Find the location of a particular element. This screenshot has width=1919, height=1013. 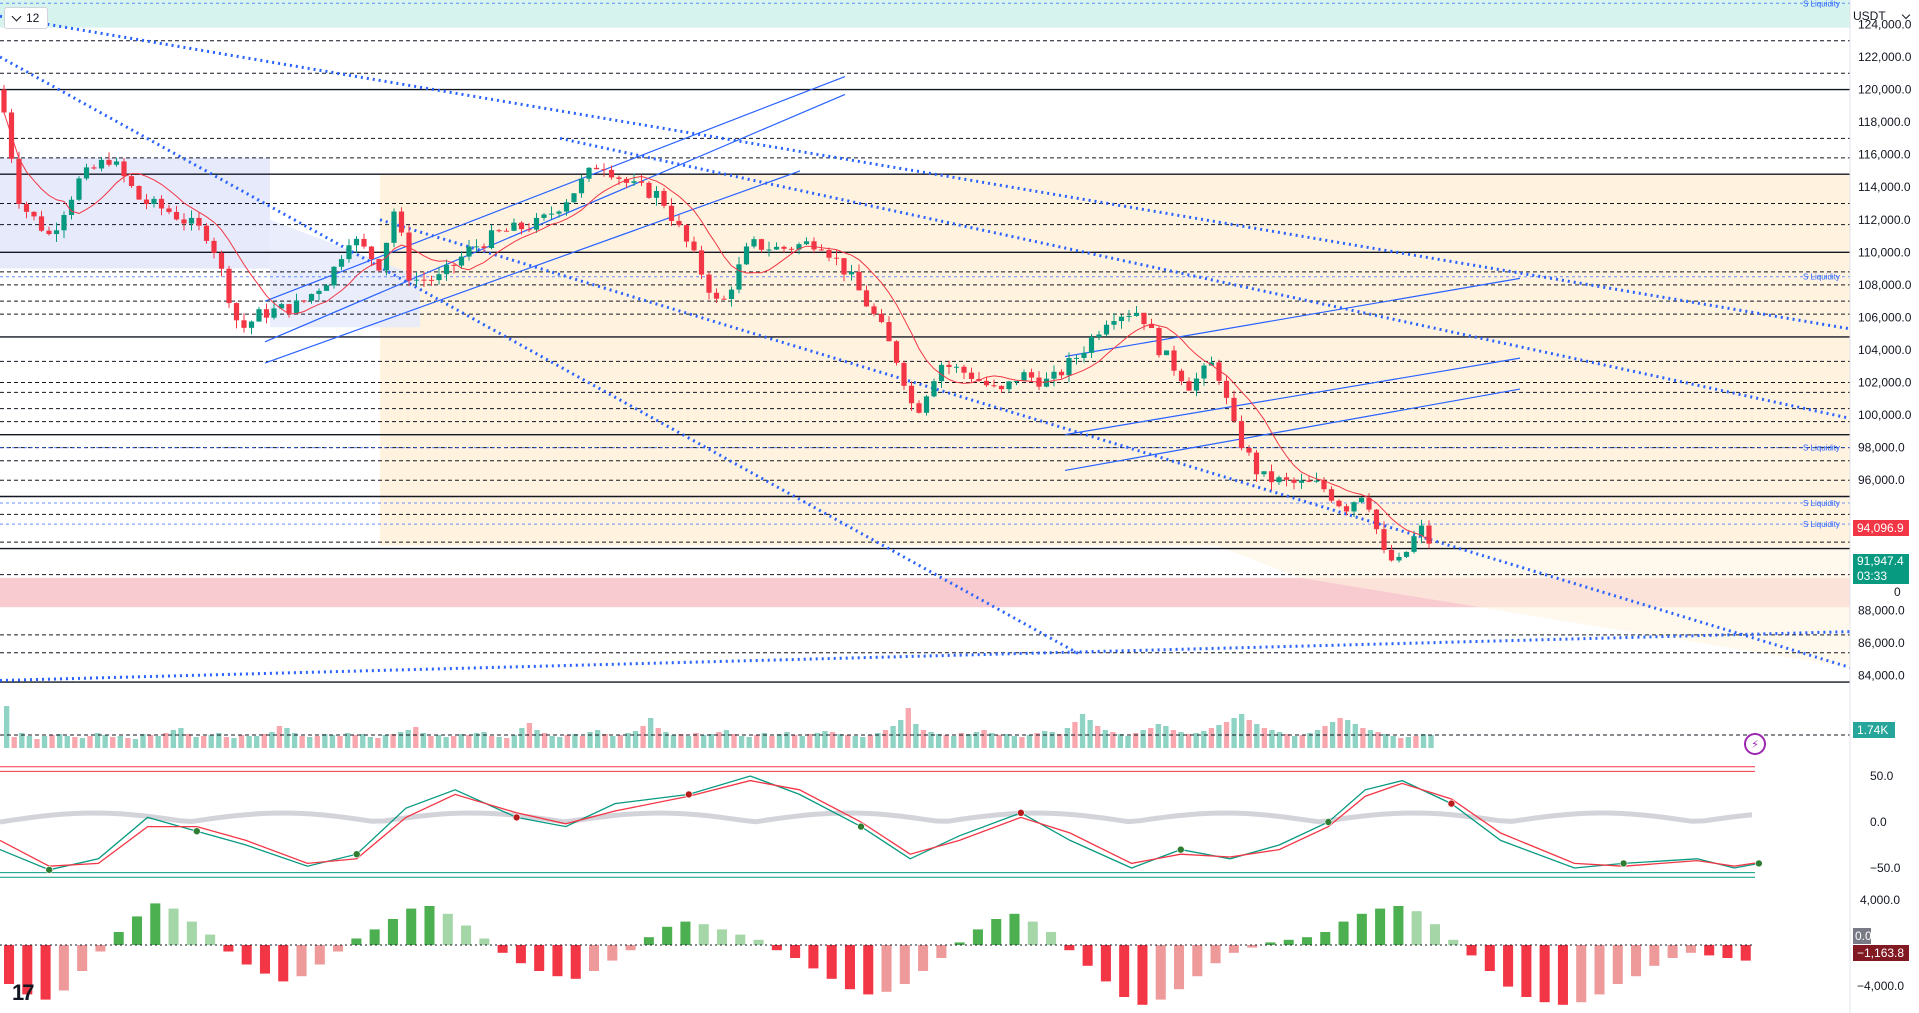

stoch-d-line is located at coordinates (879, 823).